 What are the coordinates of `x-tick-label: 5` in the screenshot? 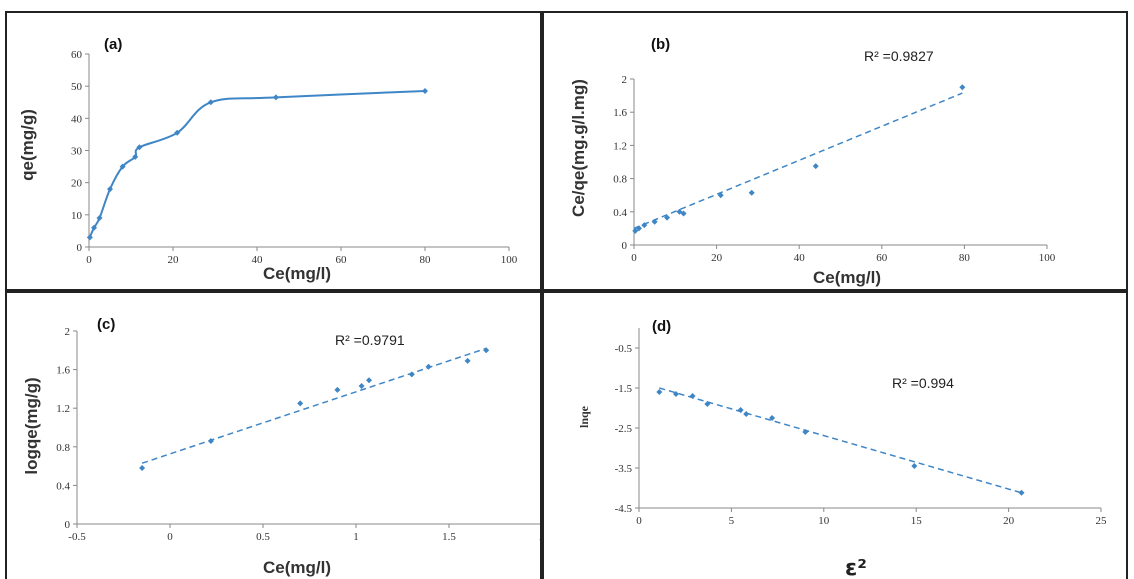 It's located at (732, 521).